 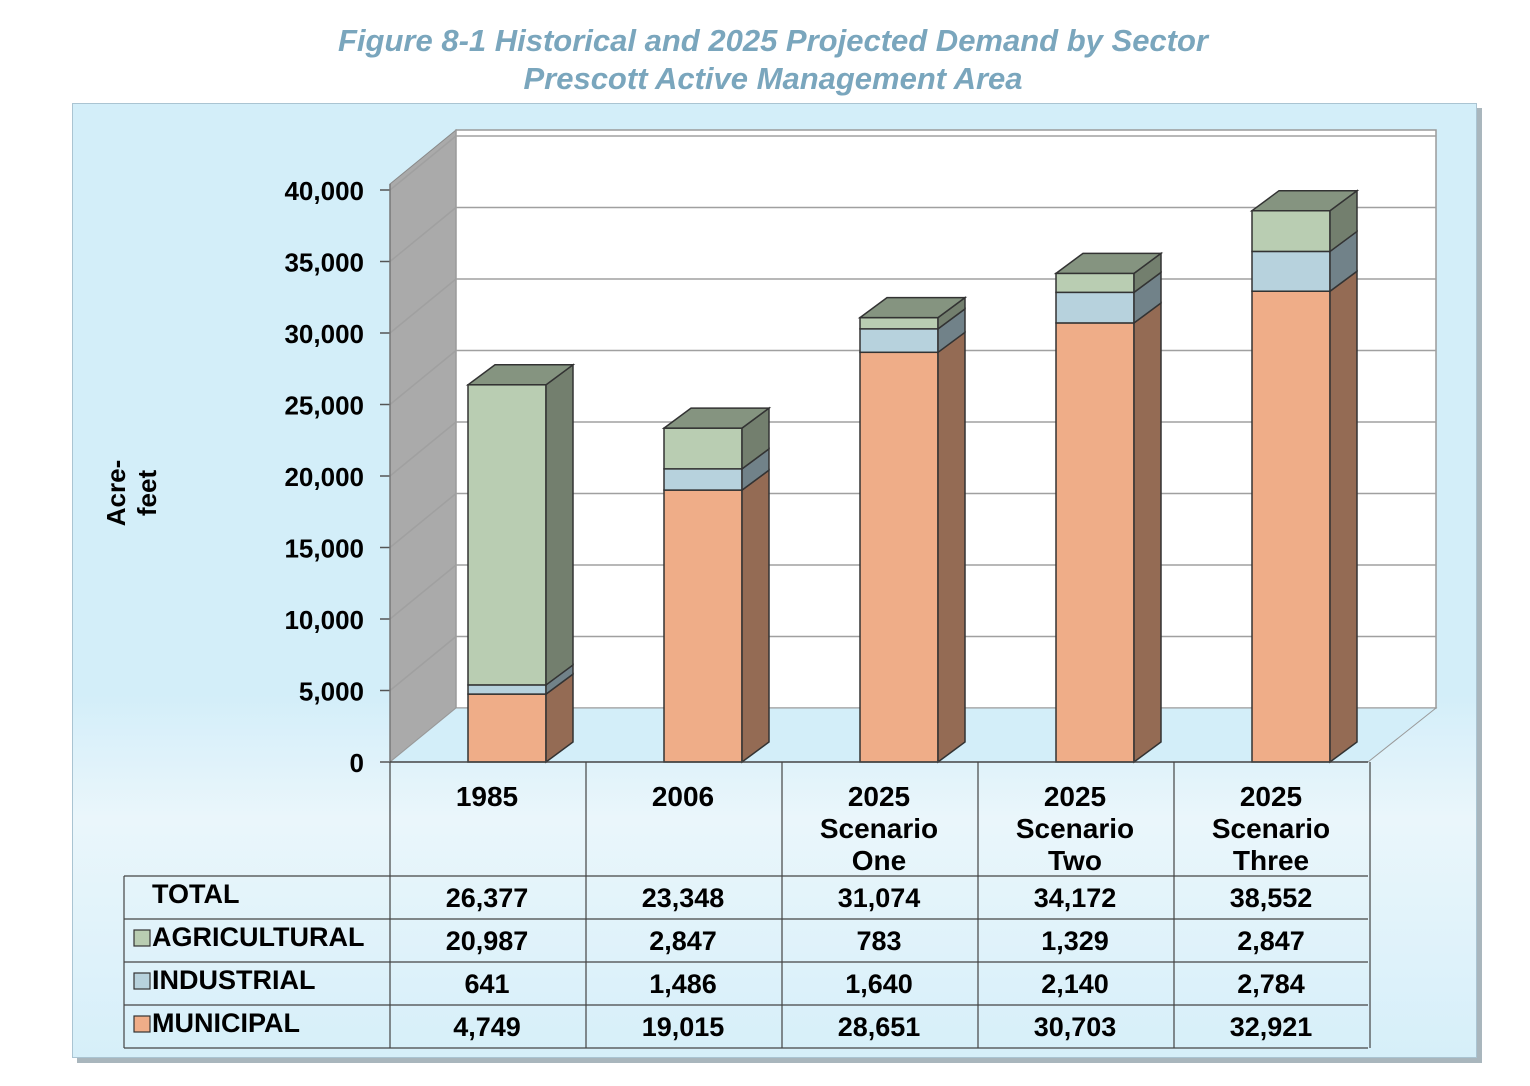 I want to click on y-tick-label: 10,000, so click(x=324, y=620).